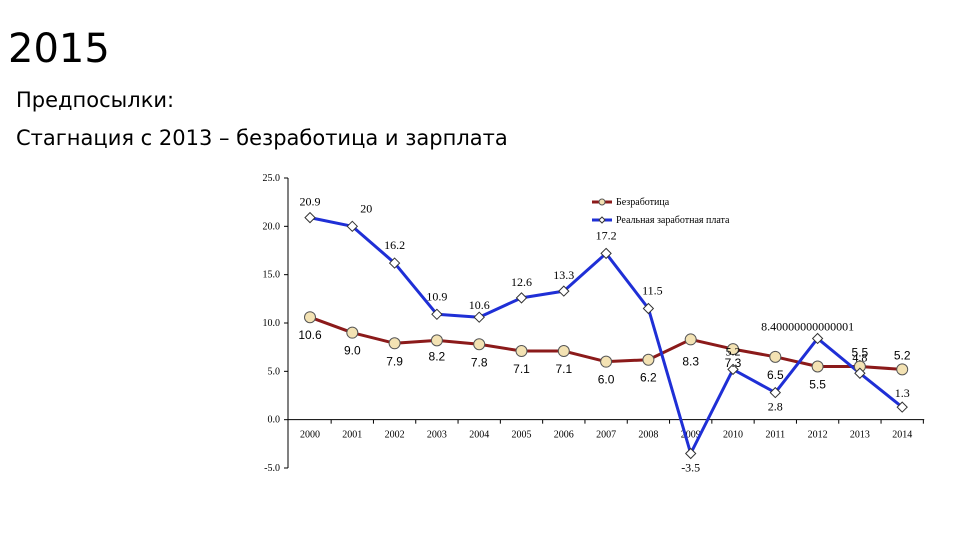 This screenshot has height=540, width=960. Describe the element at coordinates (691, 435) in the screenshot. I see `x-tick-label: 2009` at that location.